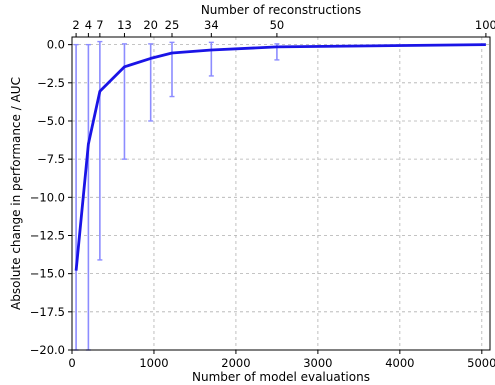 Image resolution: width=495 pixels, height=385 pixels. What do you see at coordinates (153, 363) in the screenshot?
I see `x-tick-label: 1000` at bounding box center [153, 363].